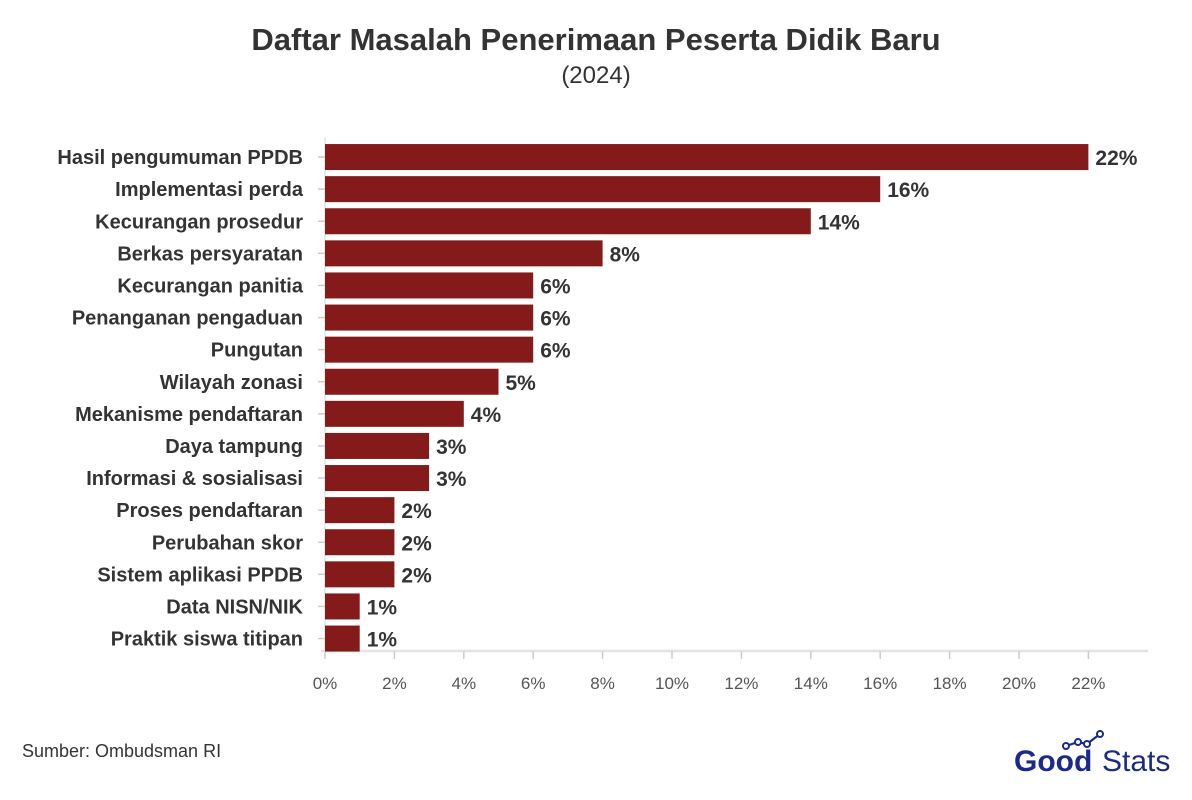 This screenshot has height=800, width=1192. Describe the element at coordinates (199, 222) in the screenshot. I see `category-label: Kecurangan prosedur` at that location.